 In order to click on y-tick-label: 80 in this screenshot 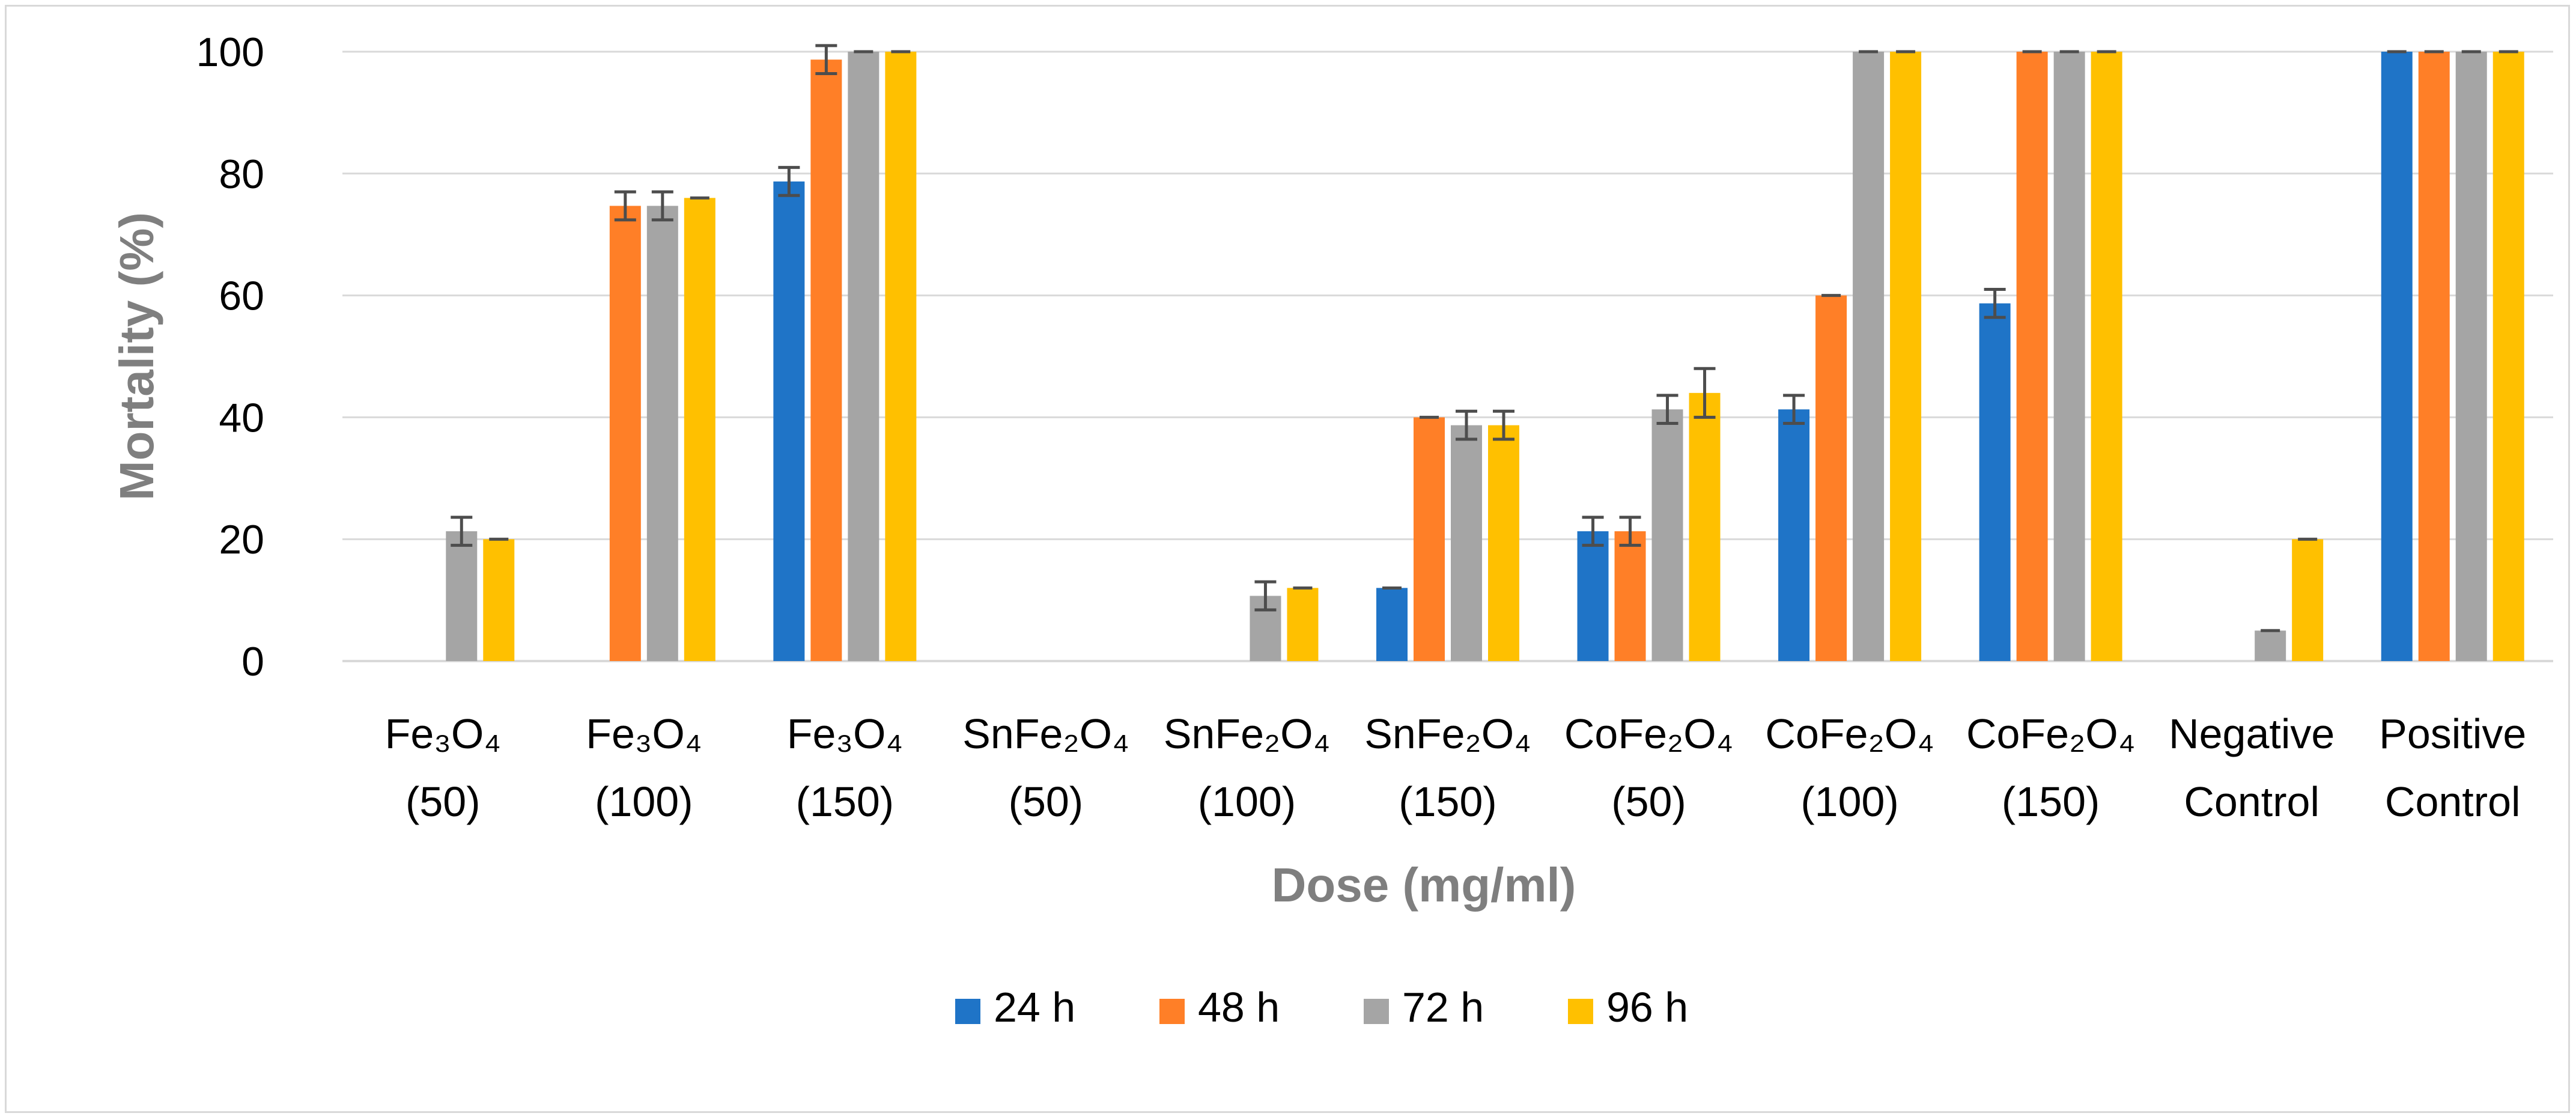, I will do `click(241, 174)`.